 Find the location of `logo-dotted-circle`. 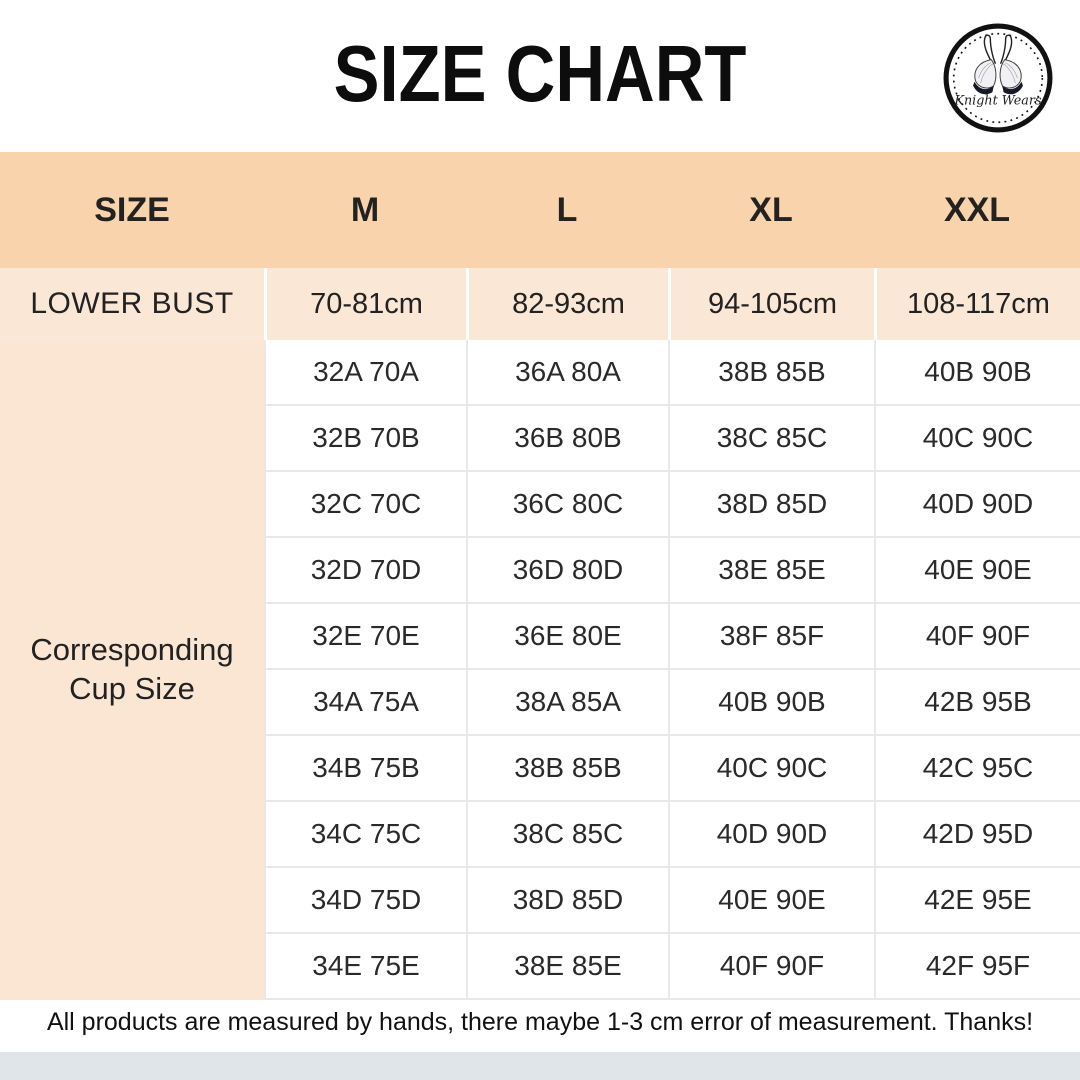

logo-dotted-circle is located at coordinates (998, 78).